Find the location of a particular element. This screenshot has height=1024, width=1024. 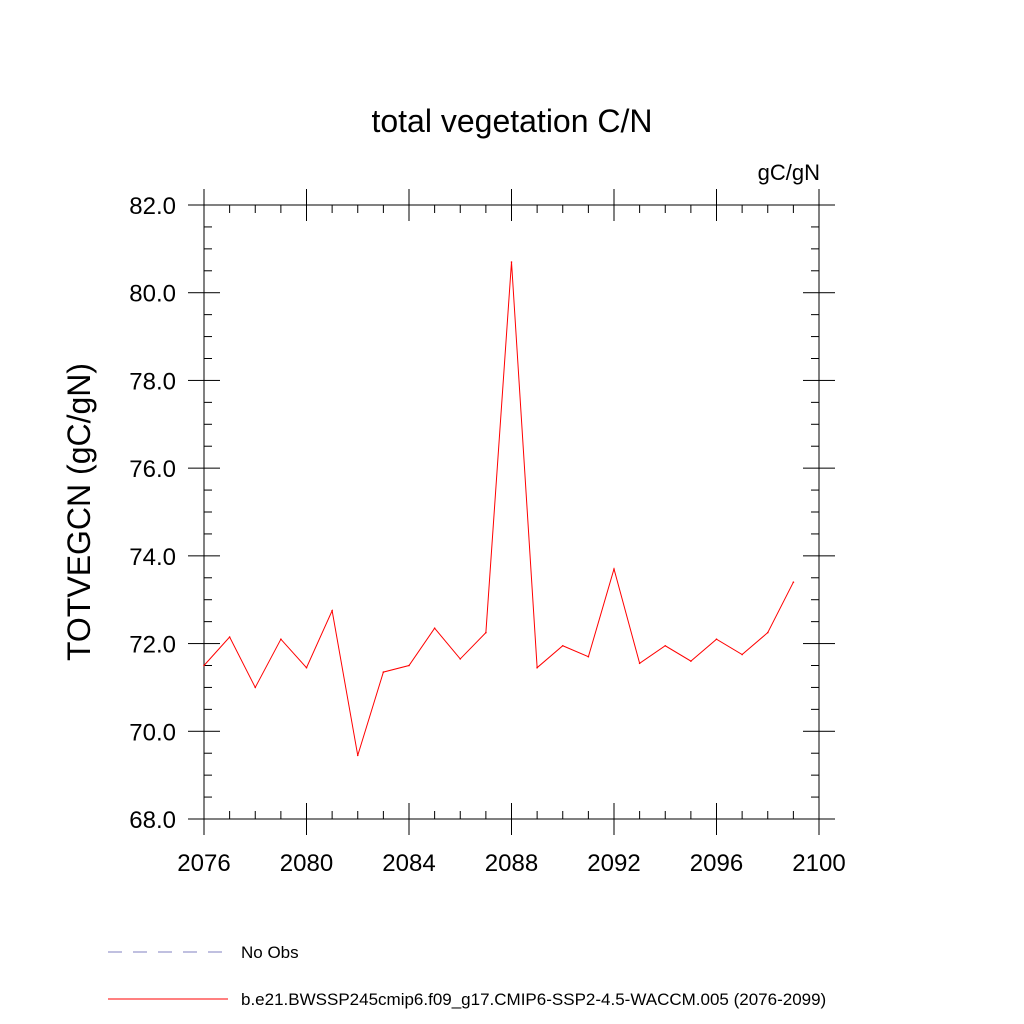

units-label: gC/gN is located at coordinates (789, 172).